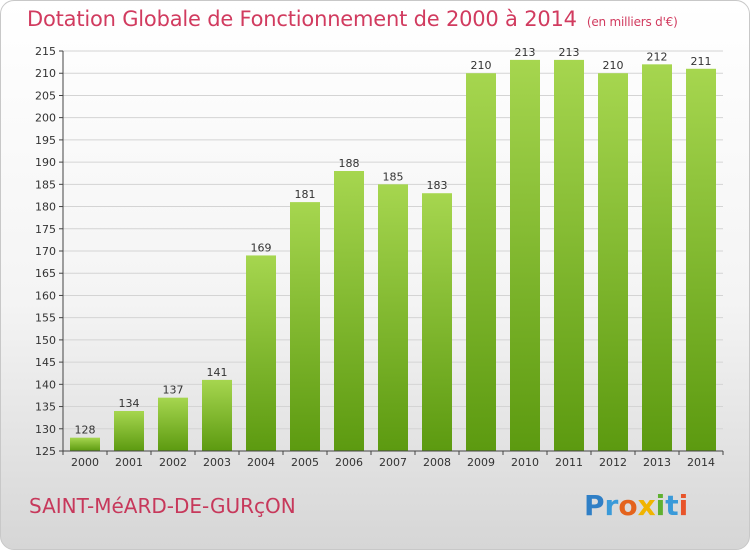  Describe the element at coordinates (569, 255) in the screenshot. I see `bar-2011` at that location.